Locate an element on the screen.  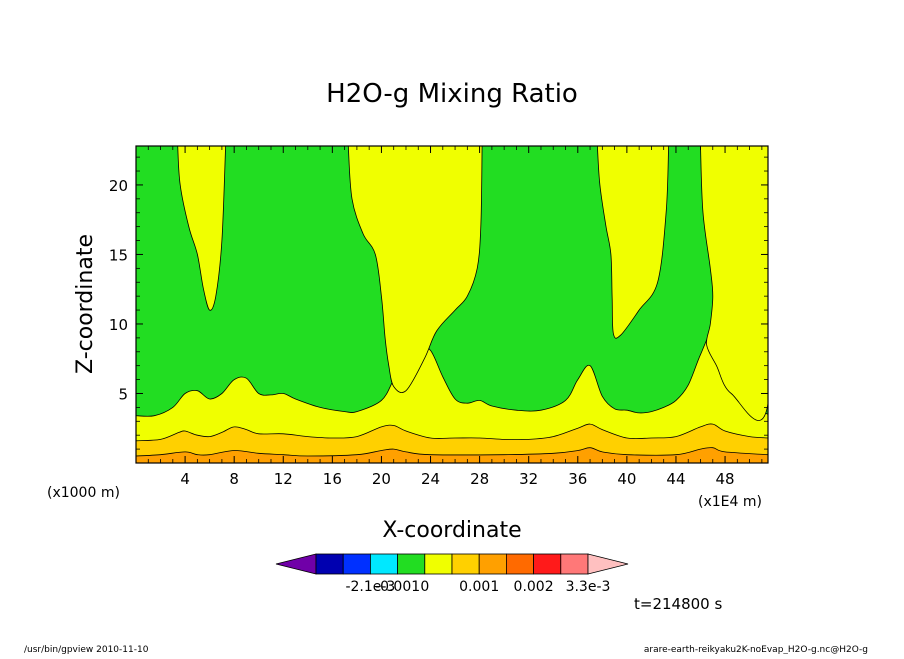
x-tick-label: 28 is located at coordinates (479, 479).